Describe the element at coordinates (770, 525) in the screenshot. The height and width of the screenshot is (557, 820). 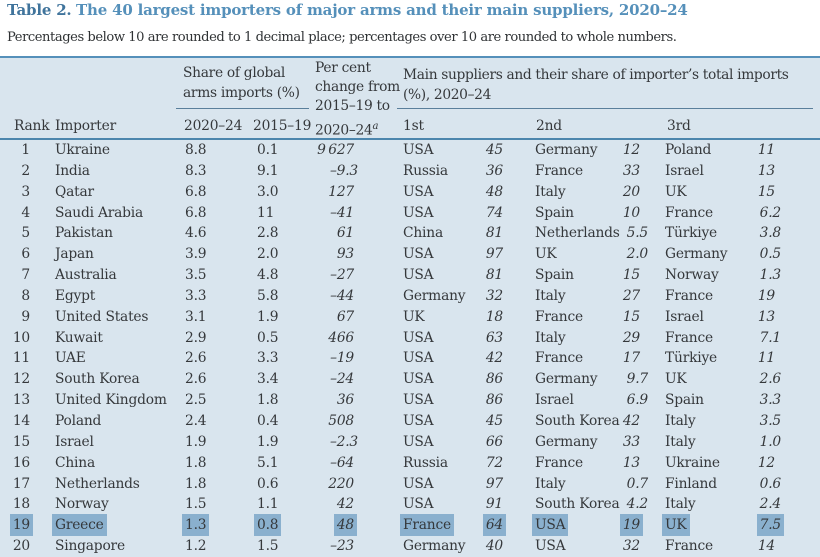
I see `supplier3-share-cell: 7.5` at that location.